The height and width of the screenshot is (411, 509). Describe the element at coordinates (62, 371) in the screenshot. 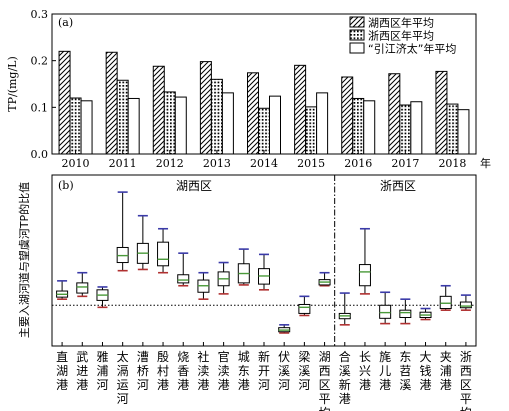

I see `panel-b-x-tick-label: 直湖港` at that location.